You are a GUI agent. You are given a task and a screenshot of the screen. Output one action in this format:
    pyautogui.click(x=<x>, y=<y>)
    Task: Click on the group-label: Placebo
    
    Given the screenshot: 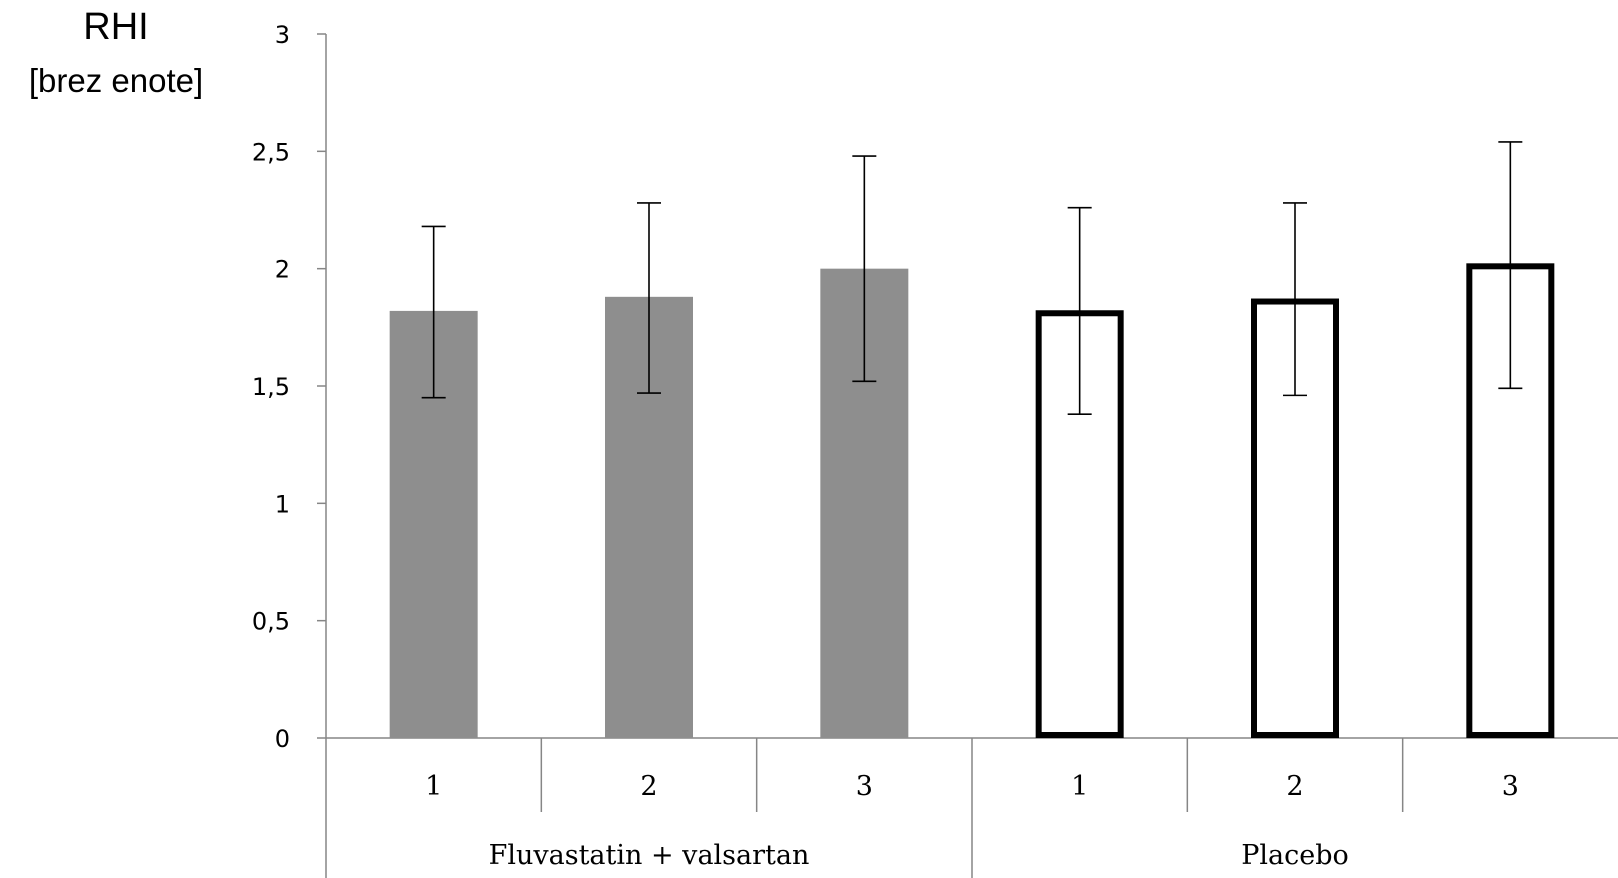 What is the action you would take?
    pyautogui.click(x=1295, y=855)
    